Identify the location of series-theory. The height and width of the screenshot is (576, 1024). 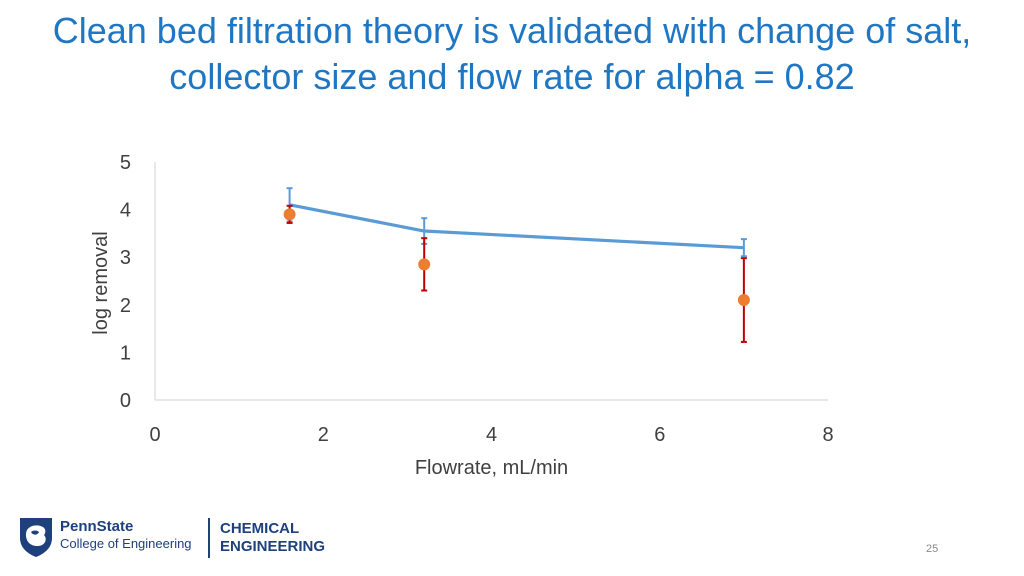
(516, 222).